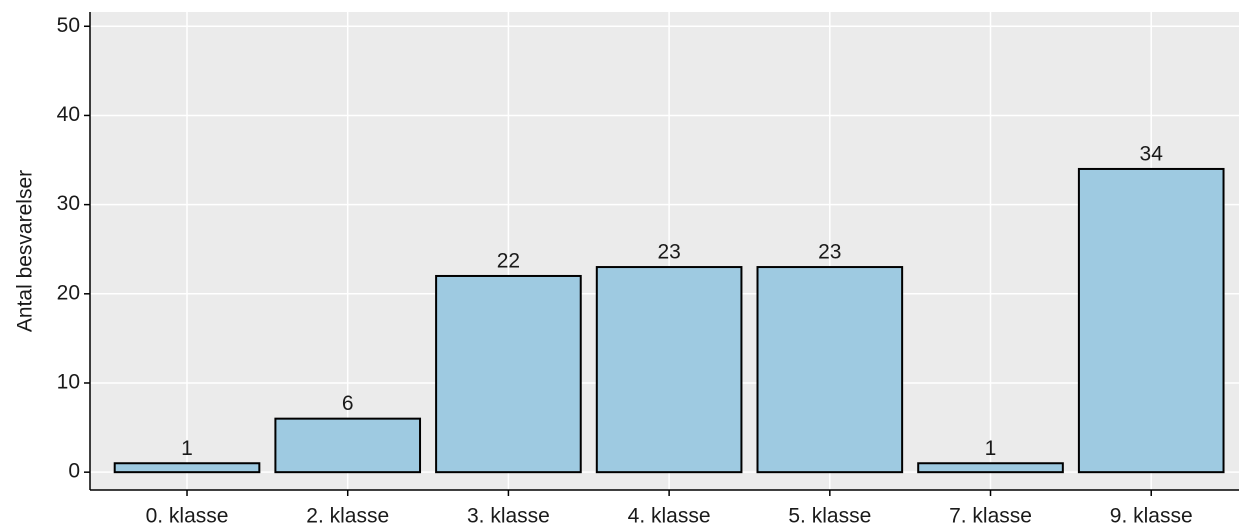 The image size is (1239, 529). What do you see at coordinates (187, 516) in the screenshot?
I see `x-tick-label: 0. klasse` at bounding box center [187, 516].